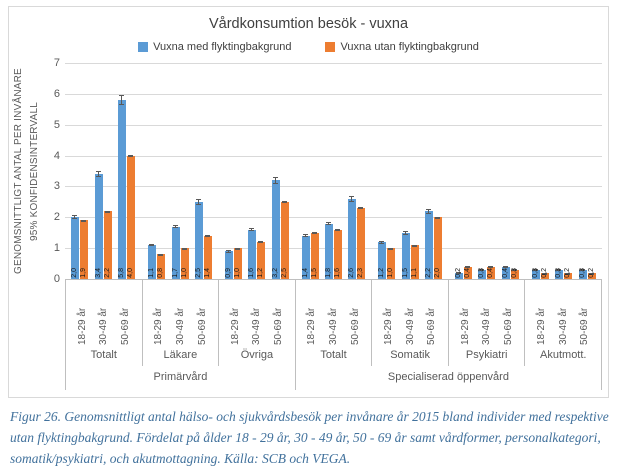 This screenshot has height=470, width=619. Describe the element at coordinates (56, 155) in the screenshot. I see `y-tick-label: 4` at that location.